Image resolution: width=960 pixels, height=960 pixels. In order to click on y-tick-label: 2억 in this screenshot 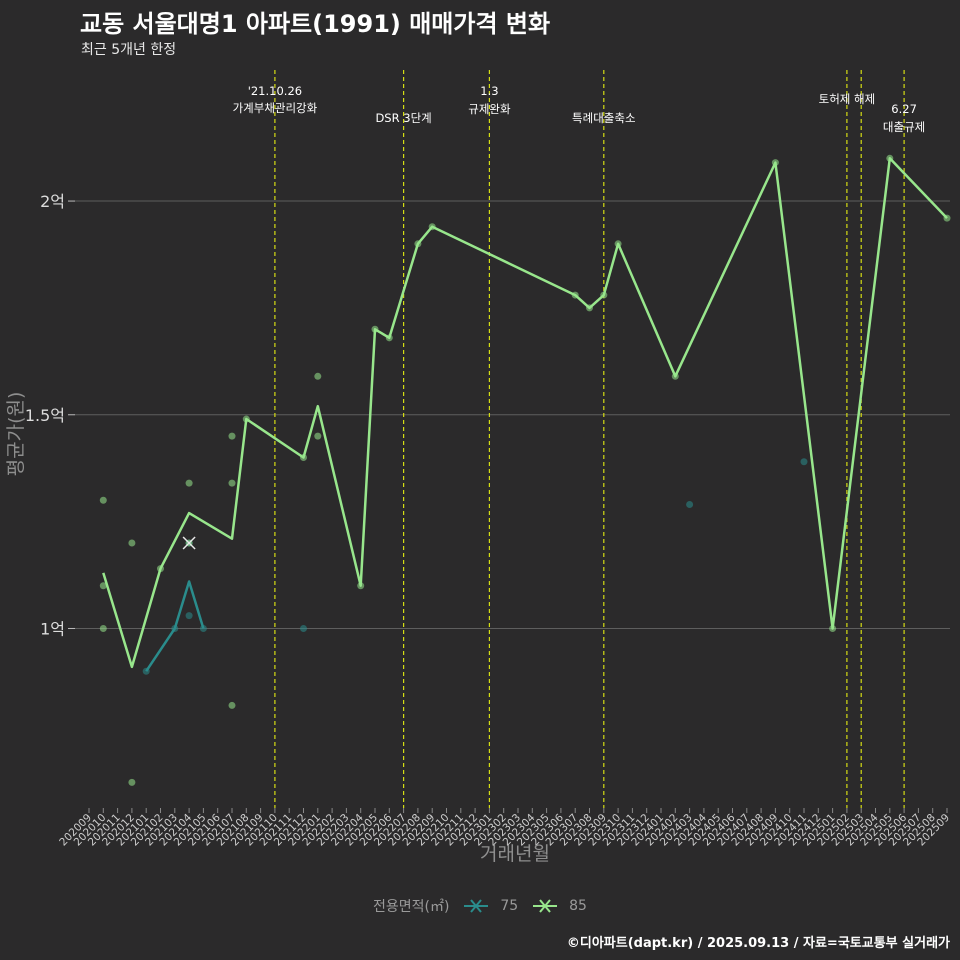, I will do `click(52, 201)`.